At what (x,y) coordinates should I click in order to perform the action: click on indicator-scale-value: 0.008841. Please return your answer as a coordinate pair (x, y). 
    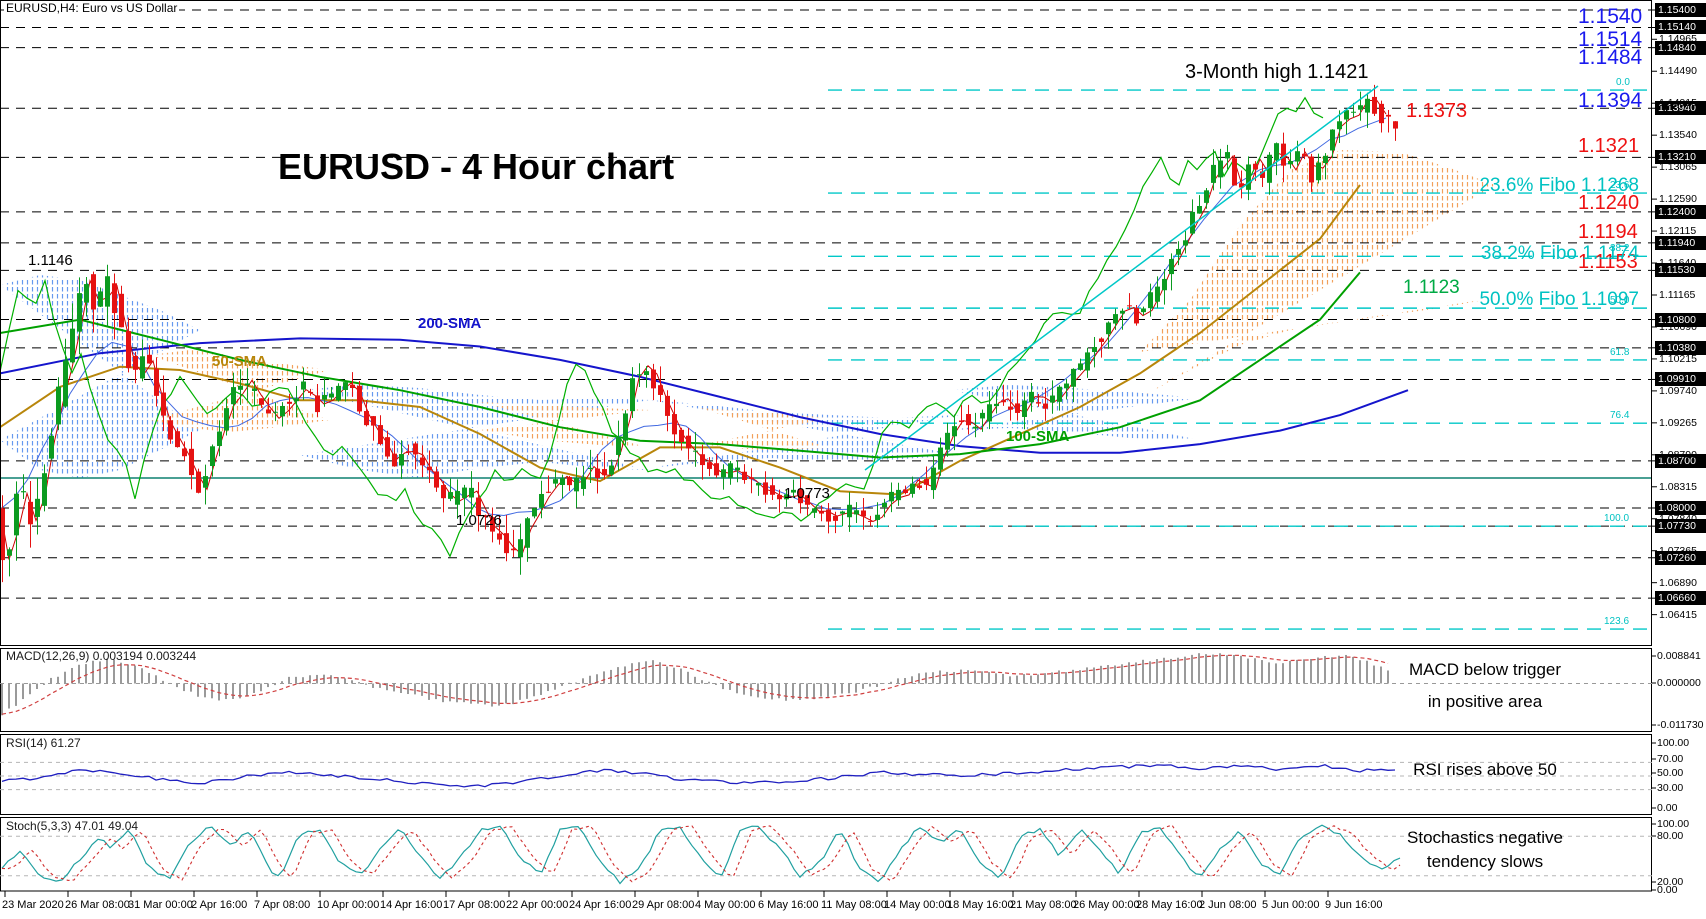
    Looking at the image, I should click on (1679, 656).